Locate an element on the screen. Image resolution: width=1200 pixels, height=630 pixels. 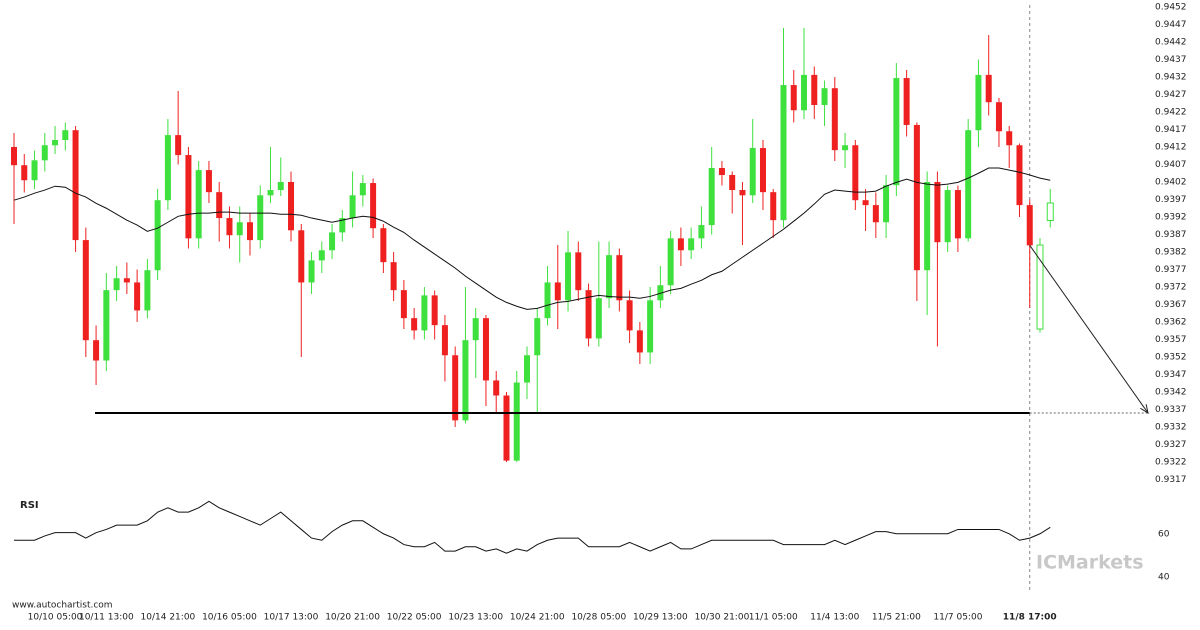
rsi-tick-label: 40 is located at coordinates (1164, 578).